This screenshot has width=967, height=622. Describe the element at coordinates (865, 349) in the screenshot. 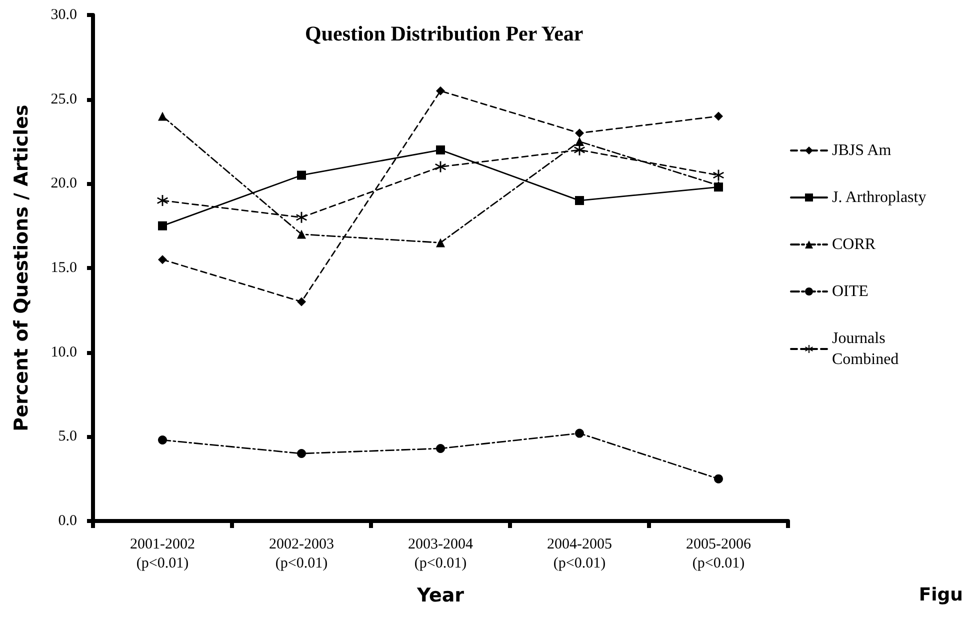

I see `legend-label: Journals Combined` at that location.